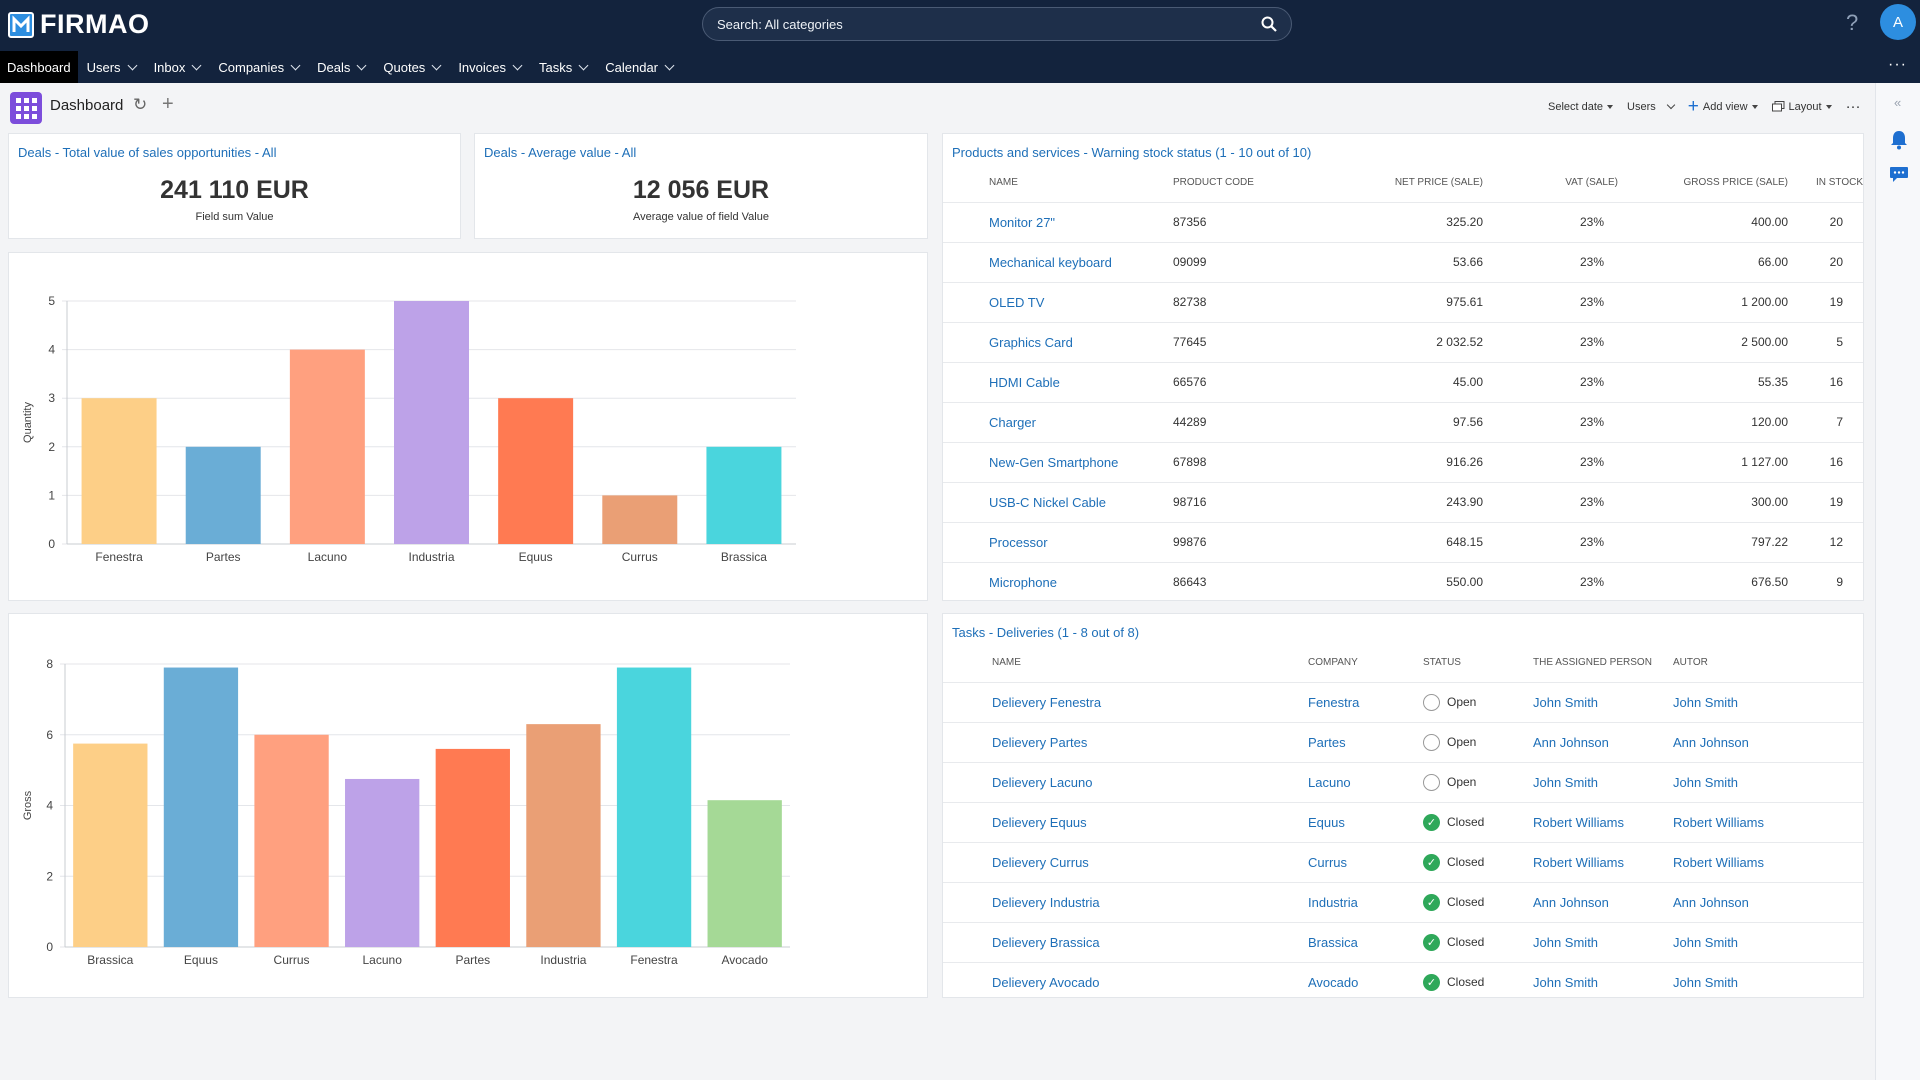 This screenshot has height=1080, width=1920. I want to click on add-widget-icon: +, so click(168, 104).